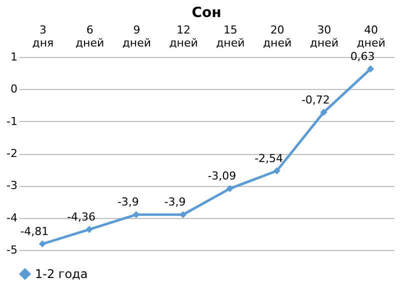  What do you see at coordinates (89, 37) in the screenshot?
I see `x-tick-label: 6 дней` at bounding box center [89, 37].